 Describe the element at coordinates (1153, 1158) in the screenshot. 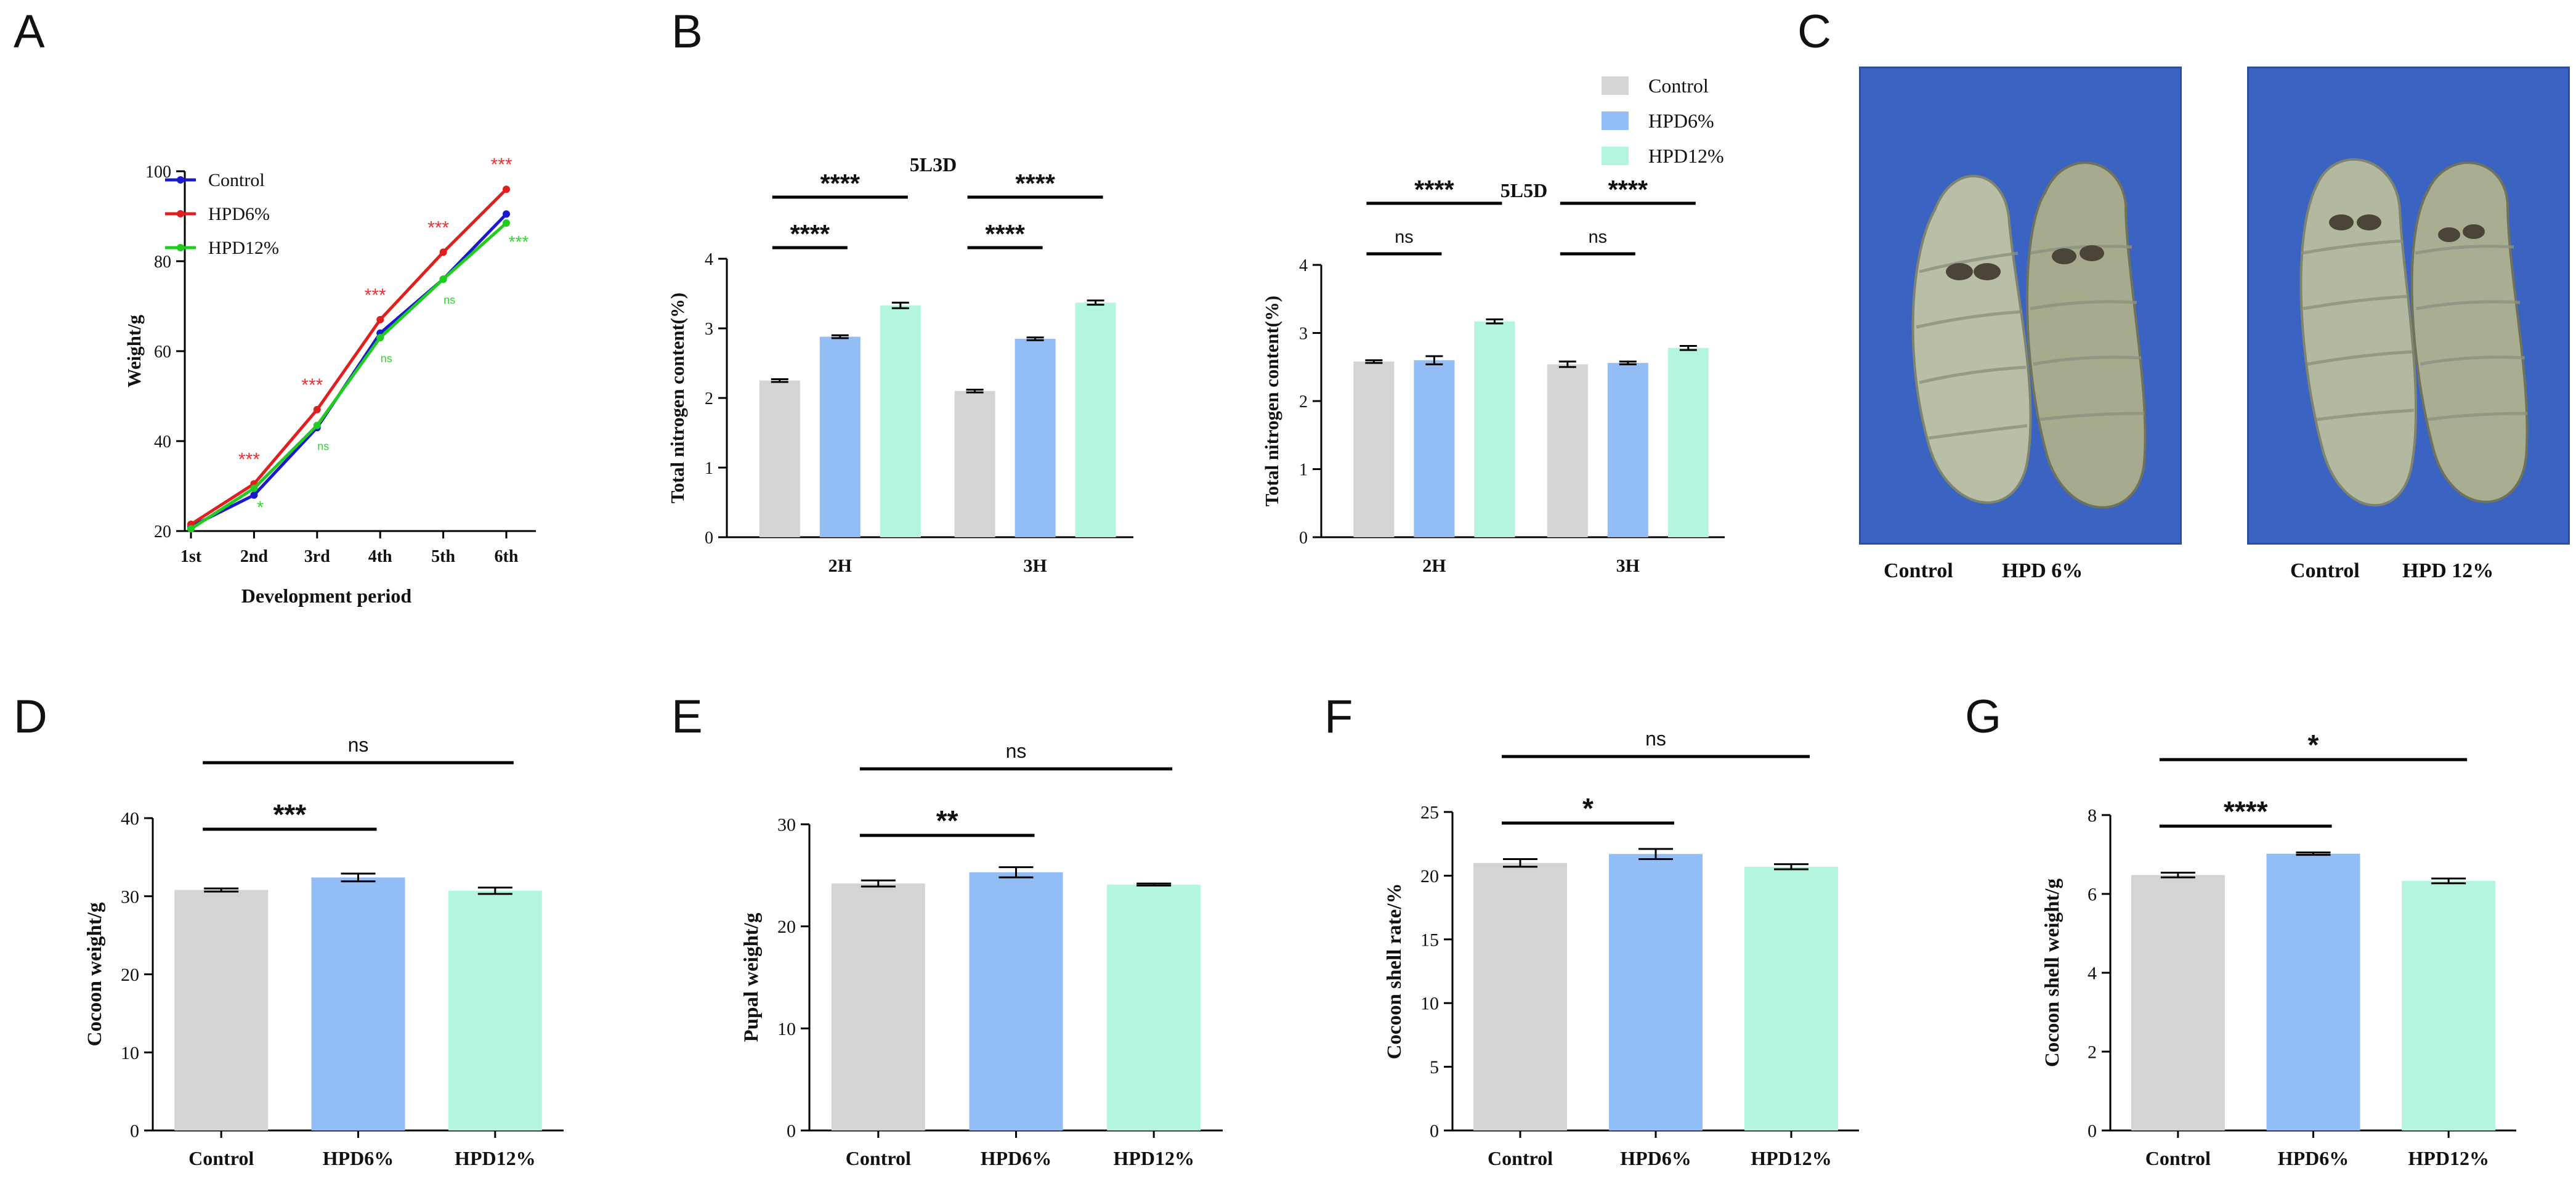

I see `e-x-tick-label: HPD12%` at that location.